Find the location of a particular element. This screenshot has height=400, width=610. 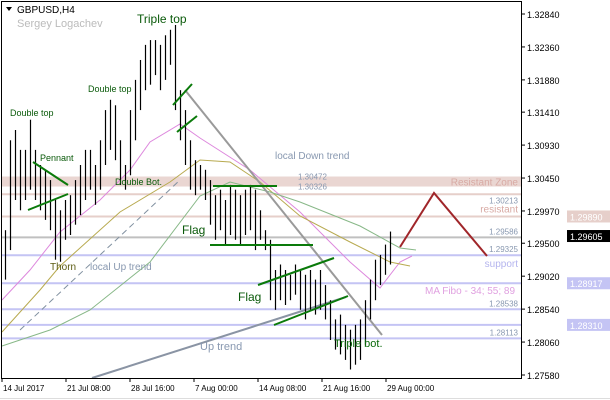

resistant-zone-label: Resistant Zone is located at coordinates (485, 183).